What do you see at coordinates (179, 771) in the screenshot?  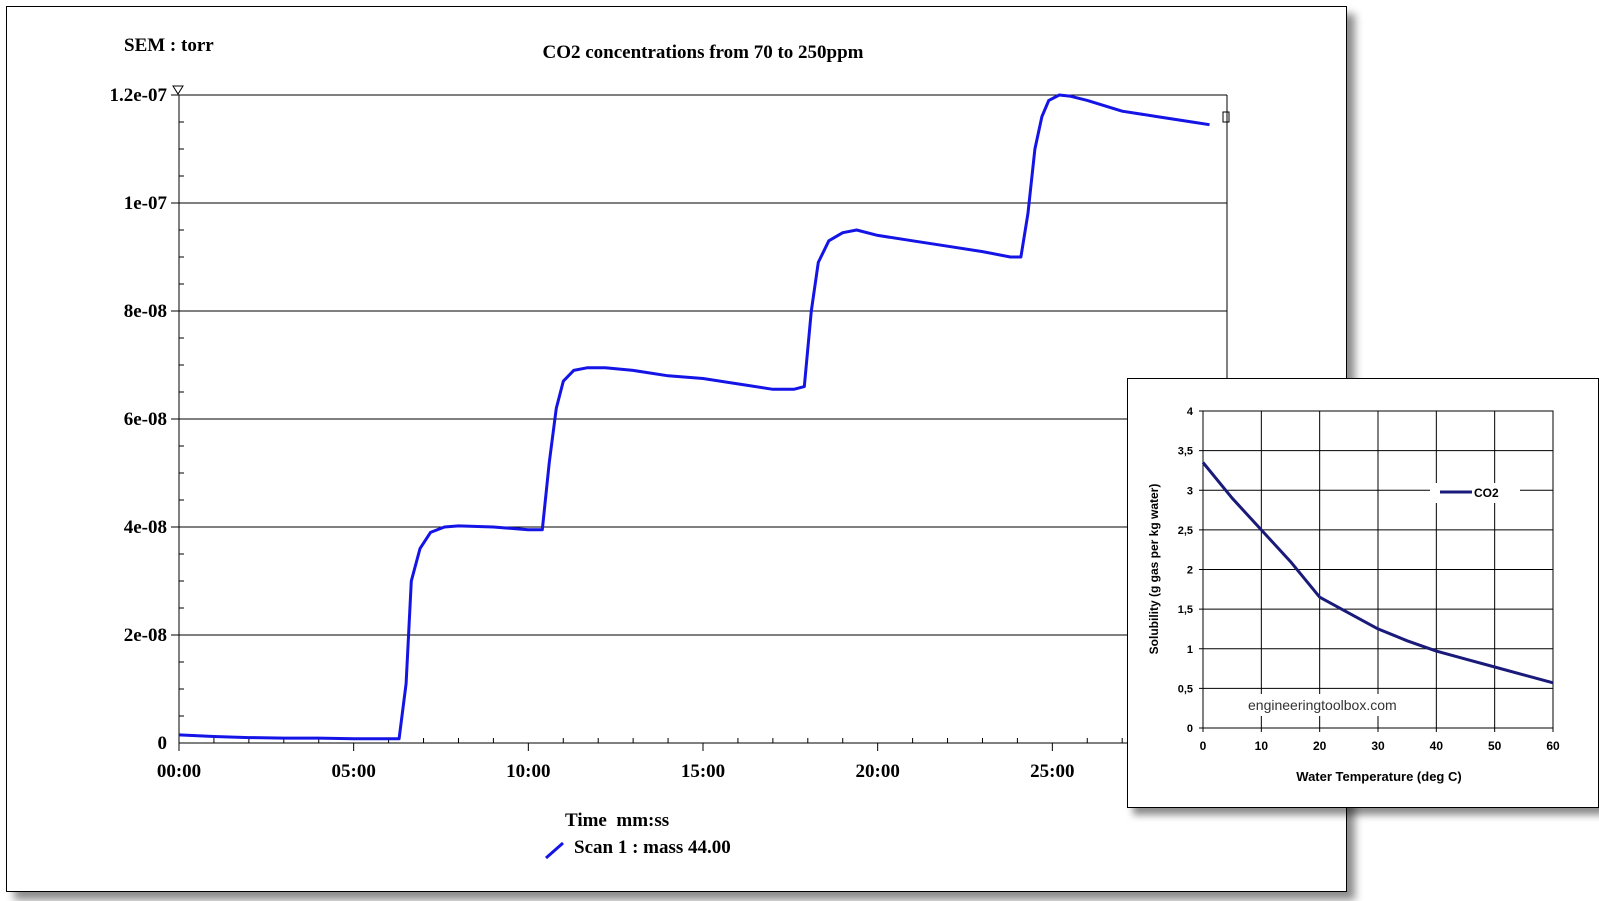 I see `main-x-tick-label-0: 00:00` at bounding box center [179, 771].